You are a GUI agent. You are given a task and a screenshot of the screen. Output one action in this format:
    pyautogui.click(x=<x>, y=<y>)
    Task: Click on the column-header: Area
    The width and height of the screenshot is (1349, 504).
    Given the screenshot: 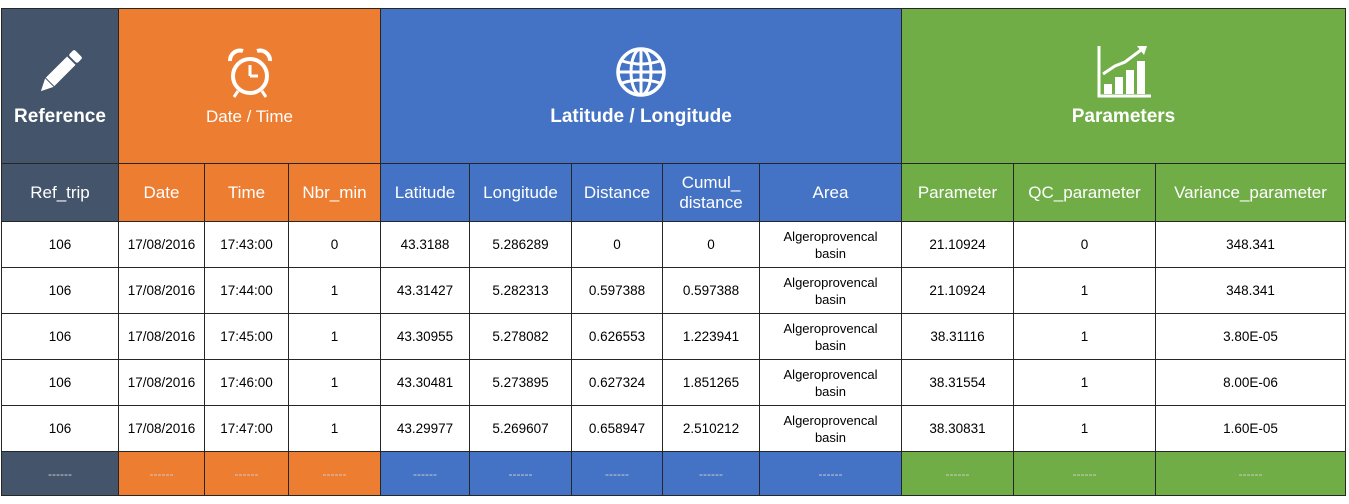 What is the action you would take?
    pyautogui.click(x=830, y=192)
    